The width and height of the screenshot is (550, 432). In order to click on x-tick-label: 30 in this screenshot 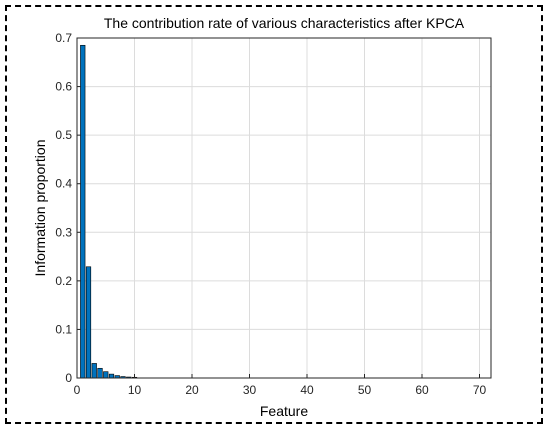, I will do `click(250, 390)`.